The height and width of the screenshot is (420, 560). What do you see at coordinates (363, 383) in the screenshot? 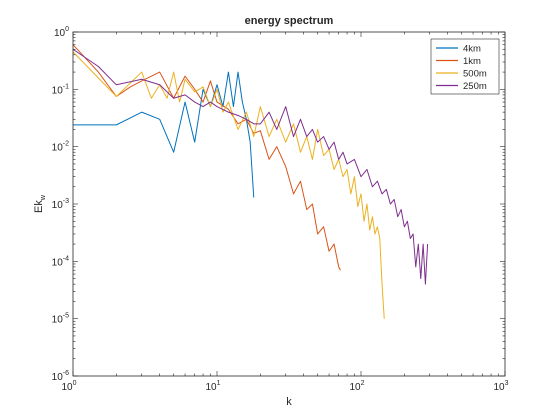
I see `x-tick-label-exponent: 2` at bounding box center [363, 383].